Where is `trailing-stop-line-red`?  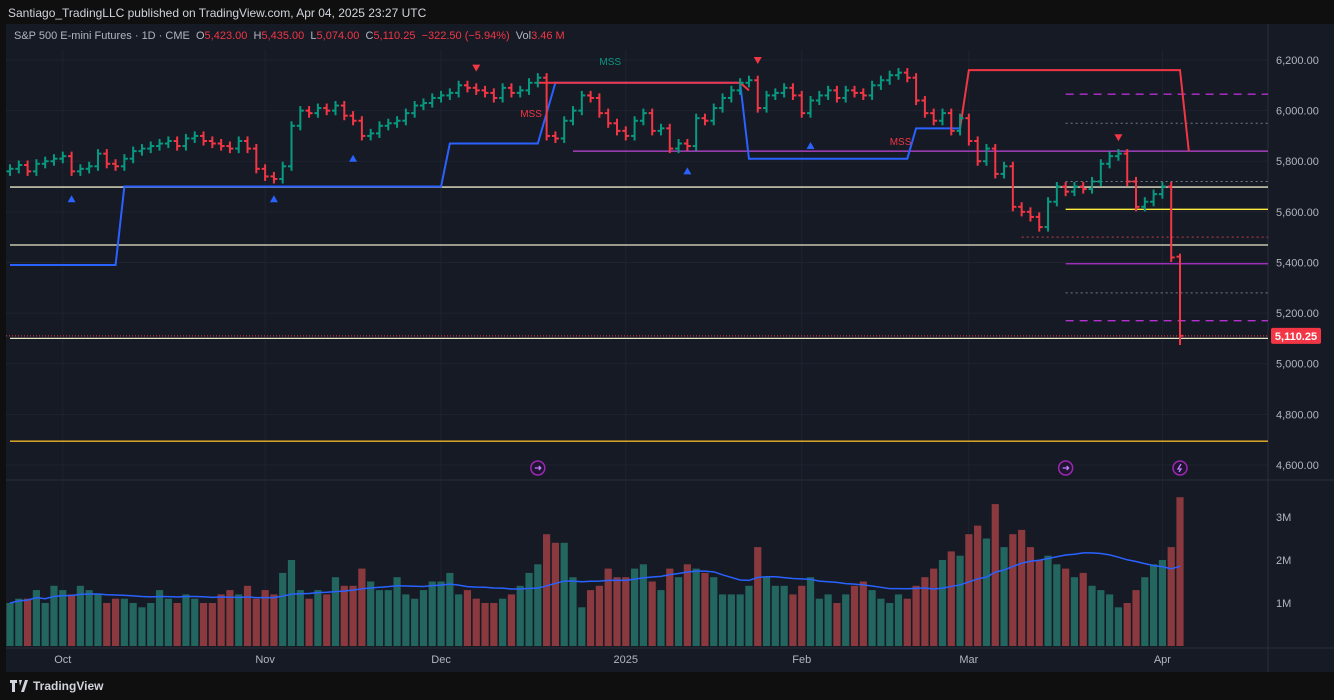
trailing-stop-line-red is located at coordinates (1074, 110).